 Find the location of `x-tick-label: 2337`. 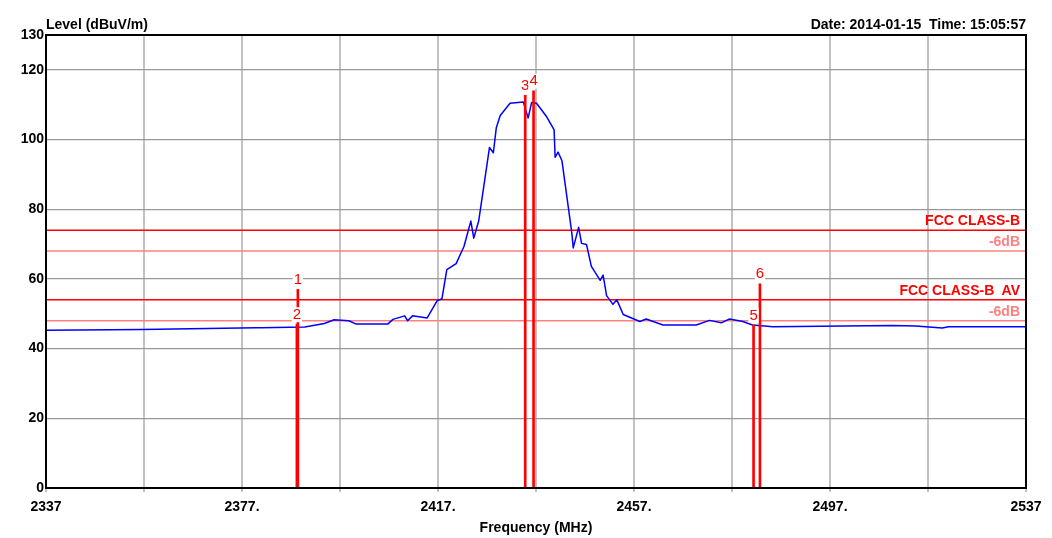

x-tick-label: 2337 is located at coordinates (46, 506).